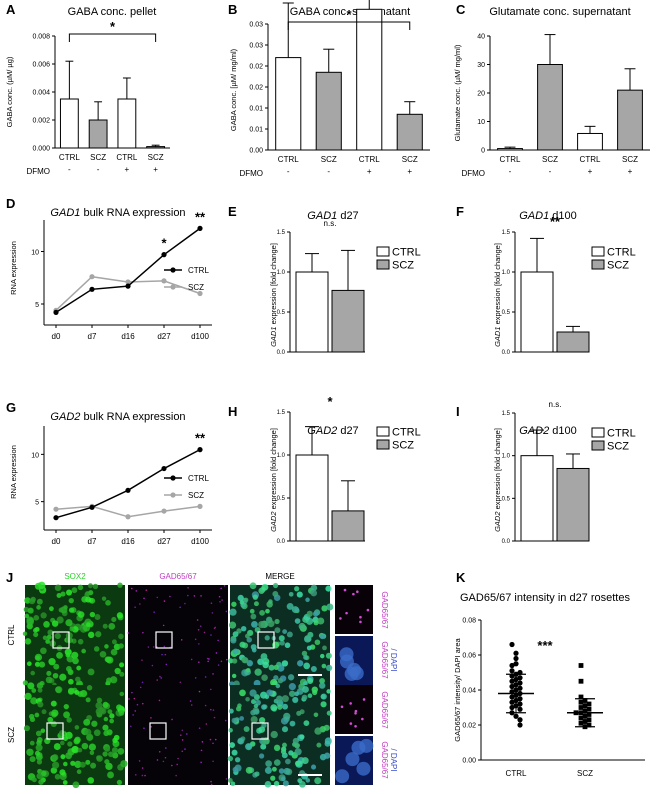 Image resolution: width=660 pixels, height=794 pixels. Describe the element at coordinates (281, 413) in the screenshot. I see `y-tick-label: 1.5` at that location.